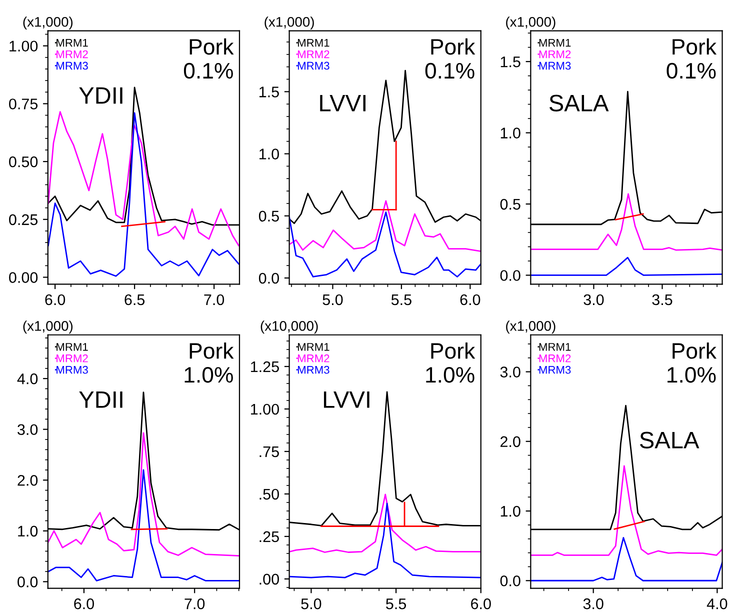 Image resolution: width=737 pixels, height=616 pixels. I want to click on x-tick-label: 3.5, so click(662, 300).